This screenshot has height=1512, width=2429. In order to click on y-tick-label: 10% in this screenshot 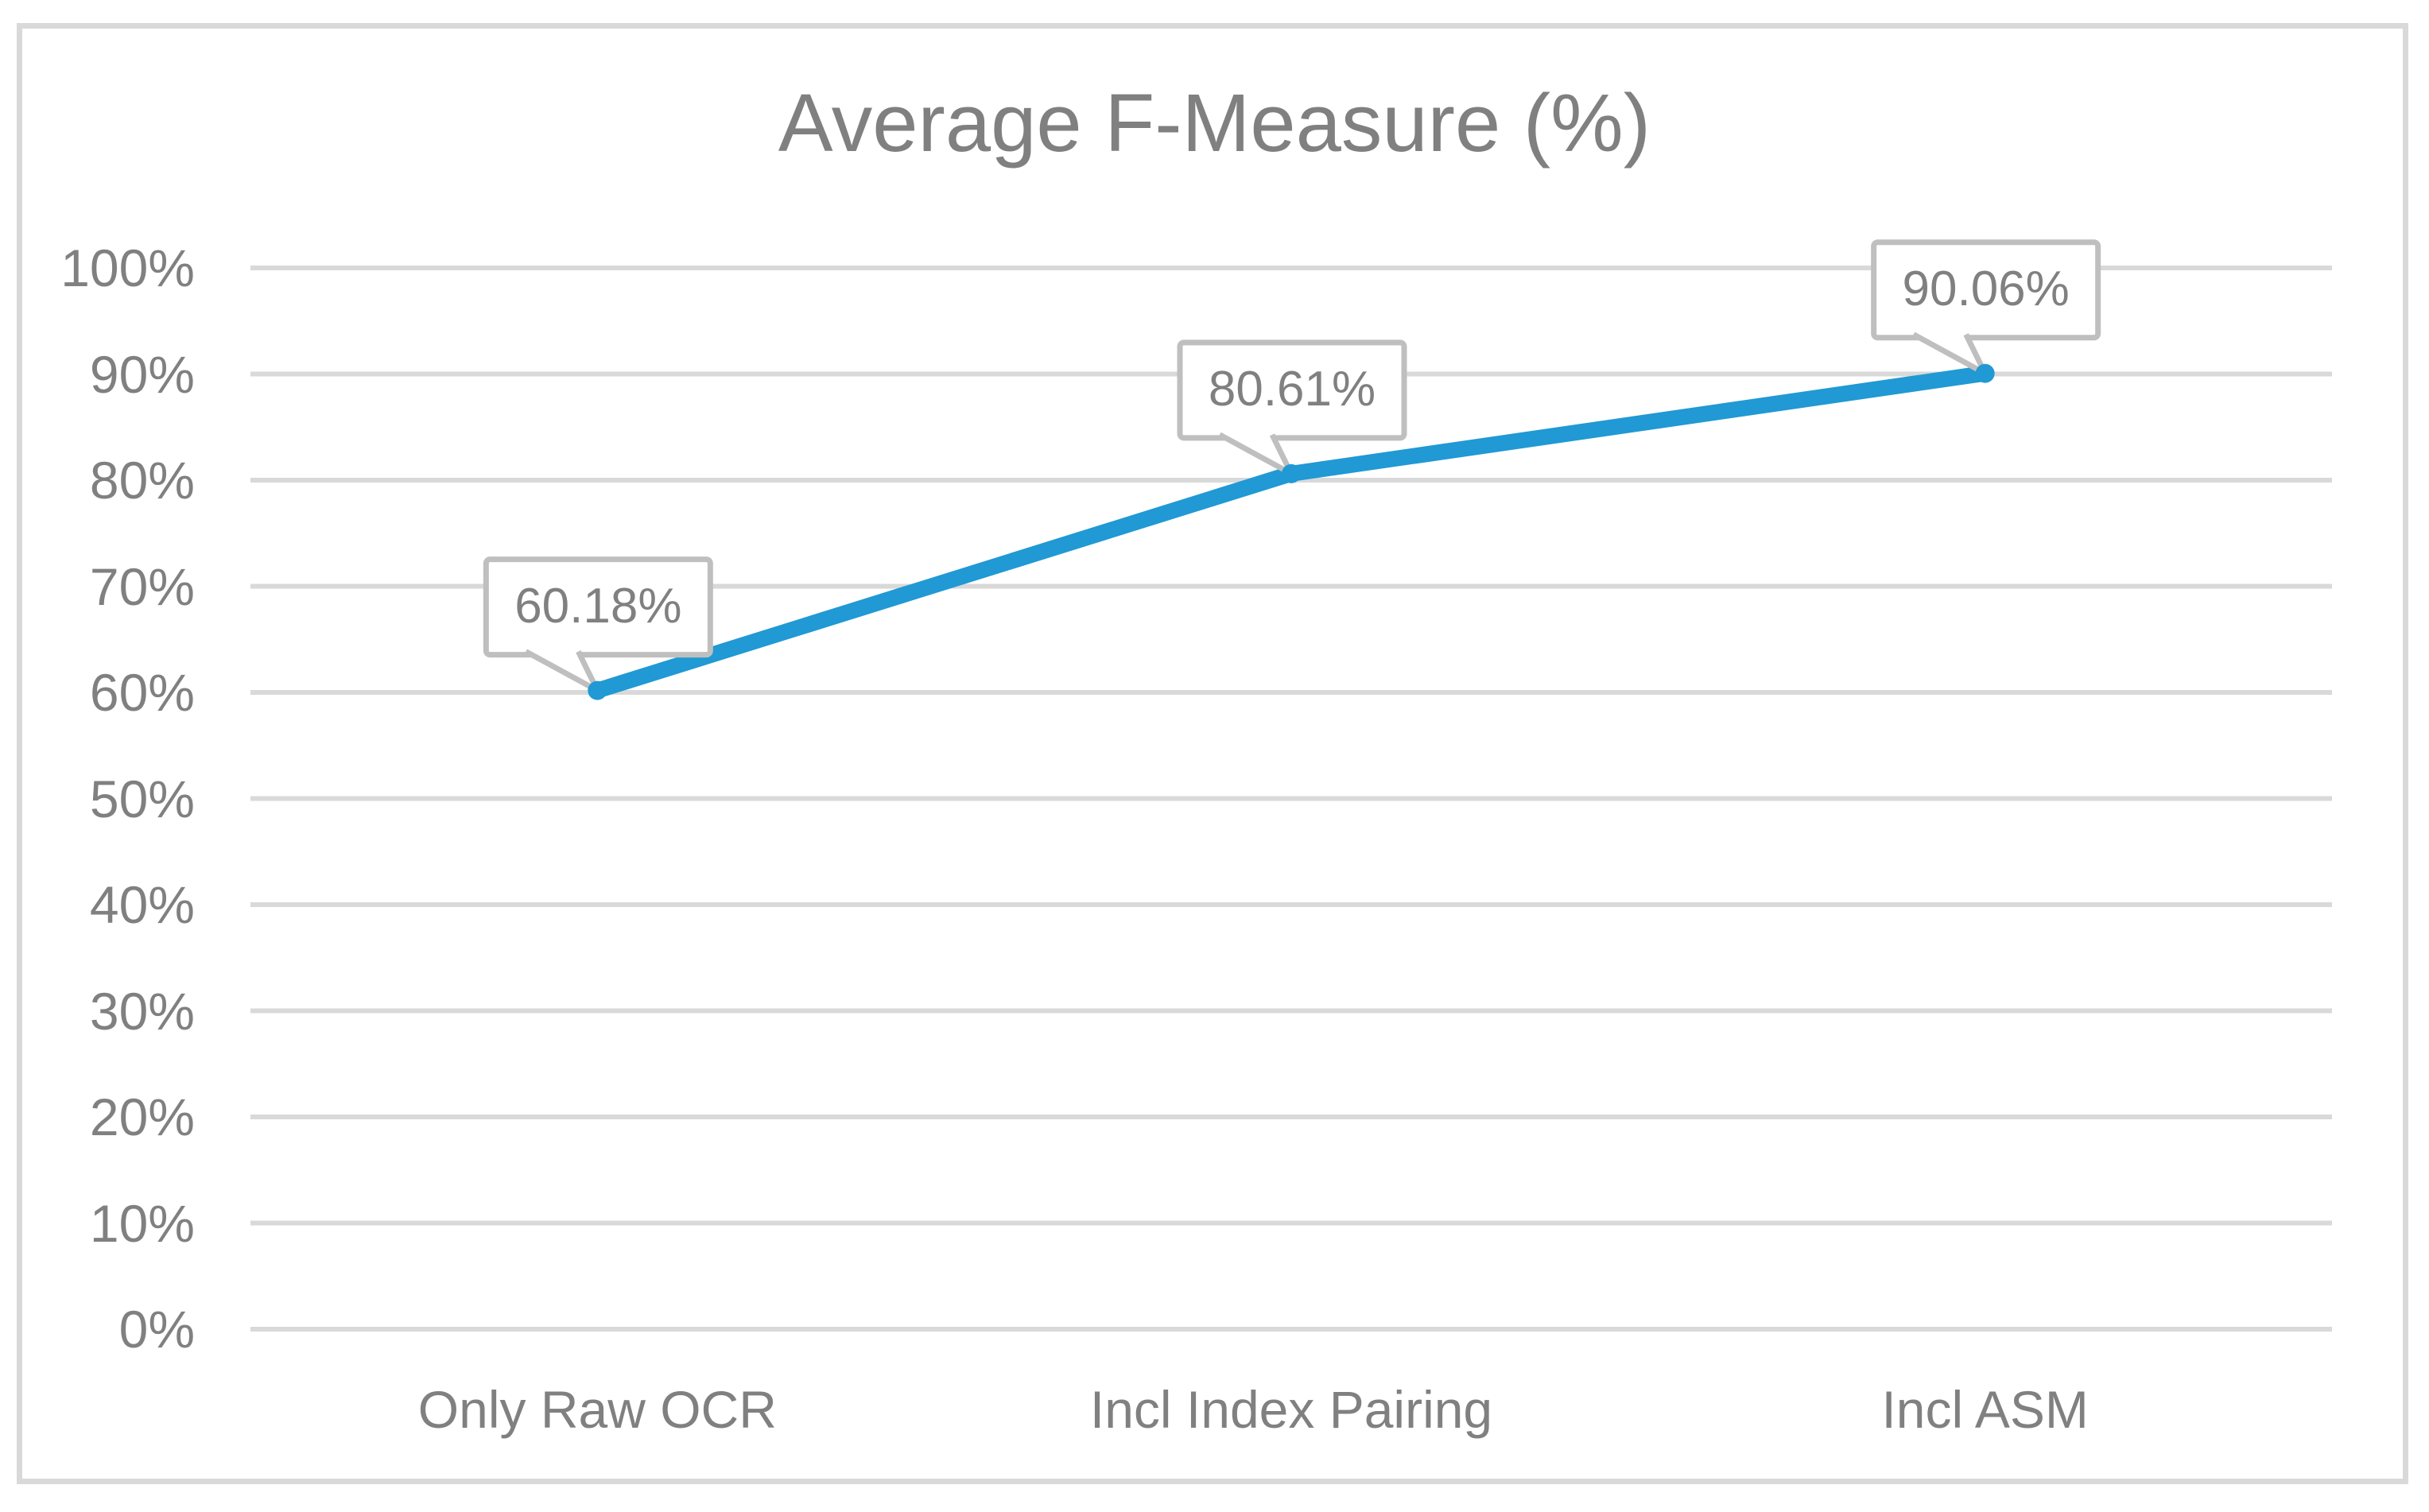, I will do `click(142, 1223)`.